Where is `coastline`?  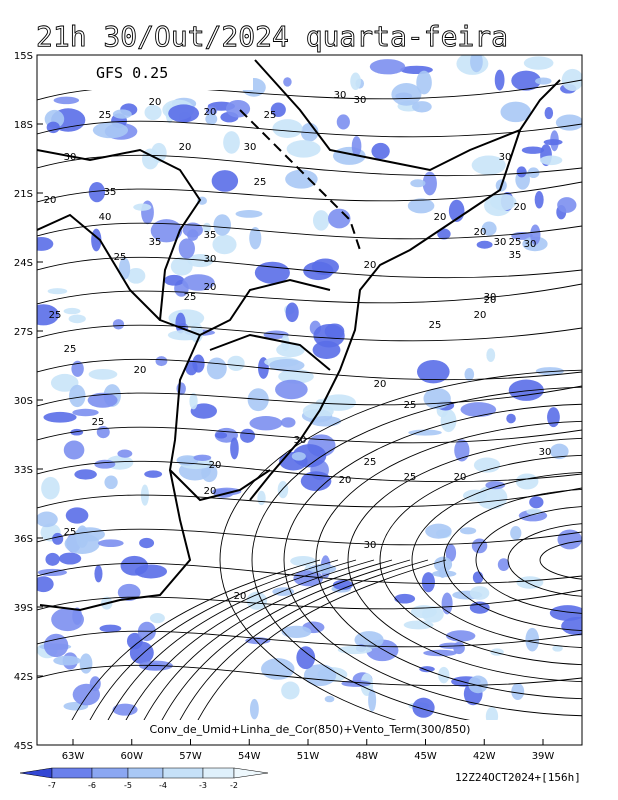
coastline is located at coordinates (115, 540).